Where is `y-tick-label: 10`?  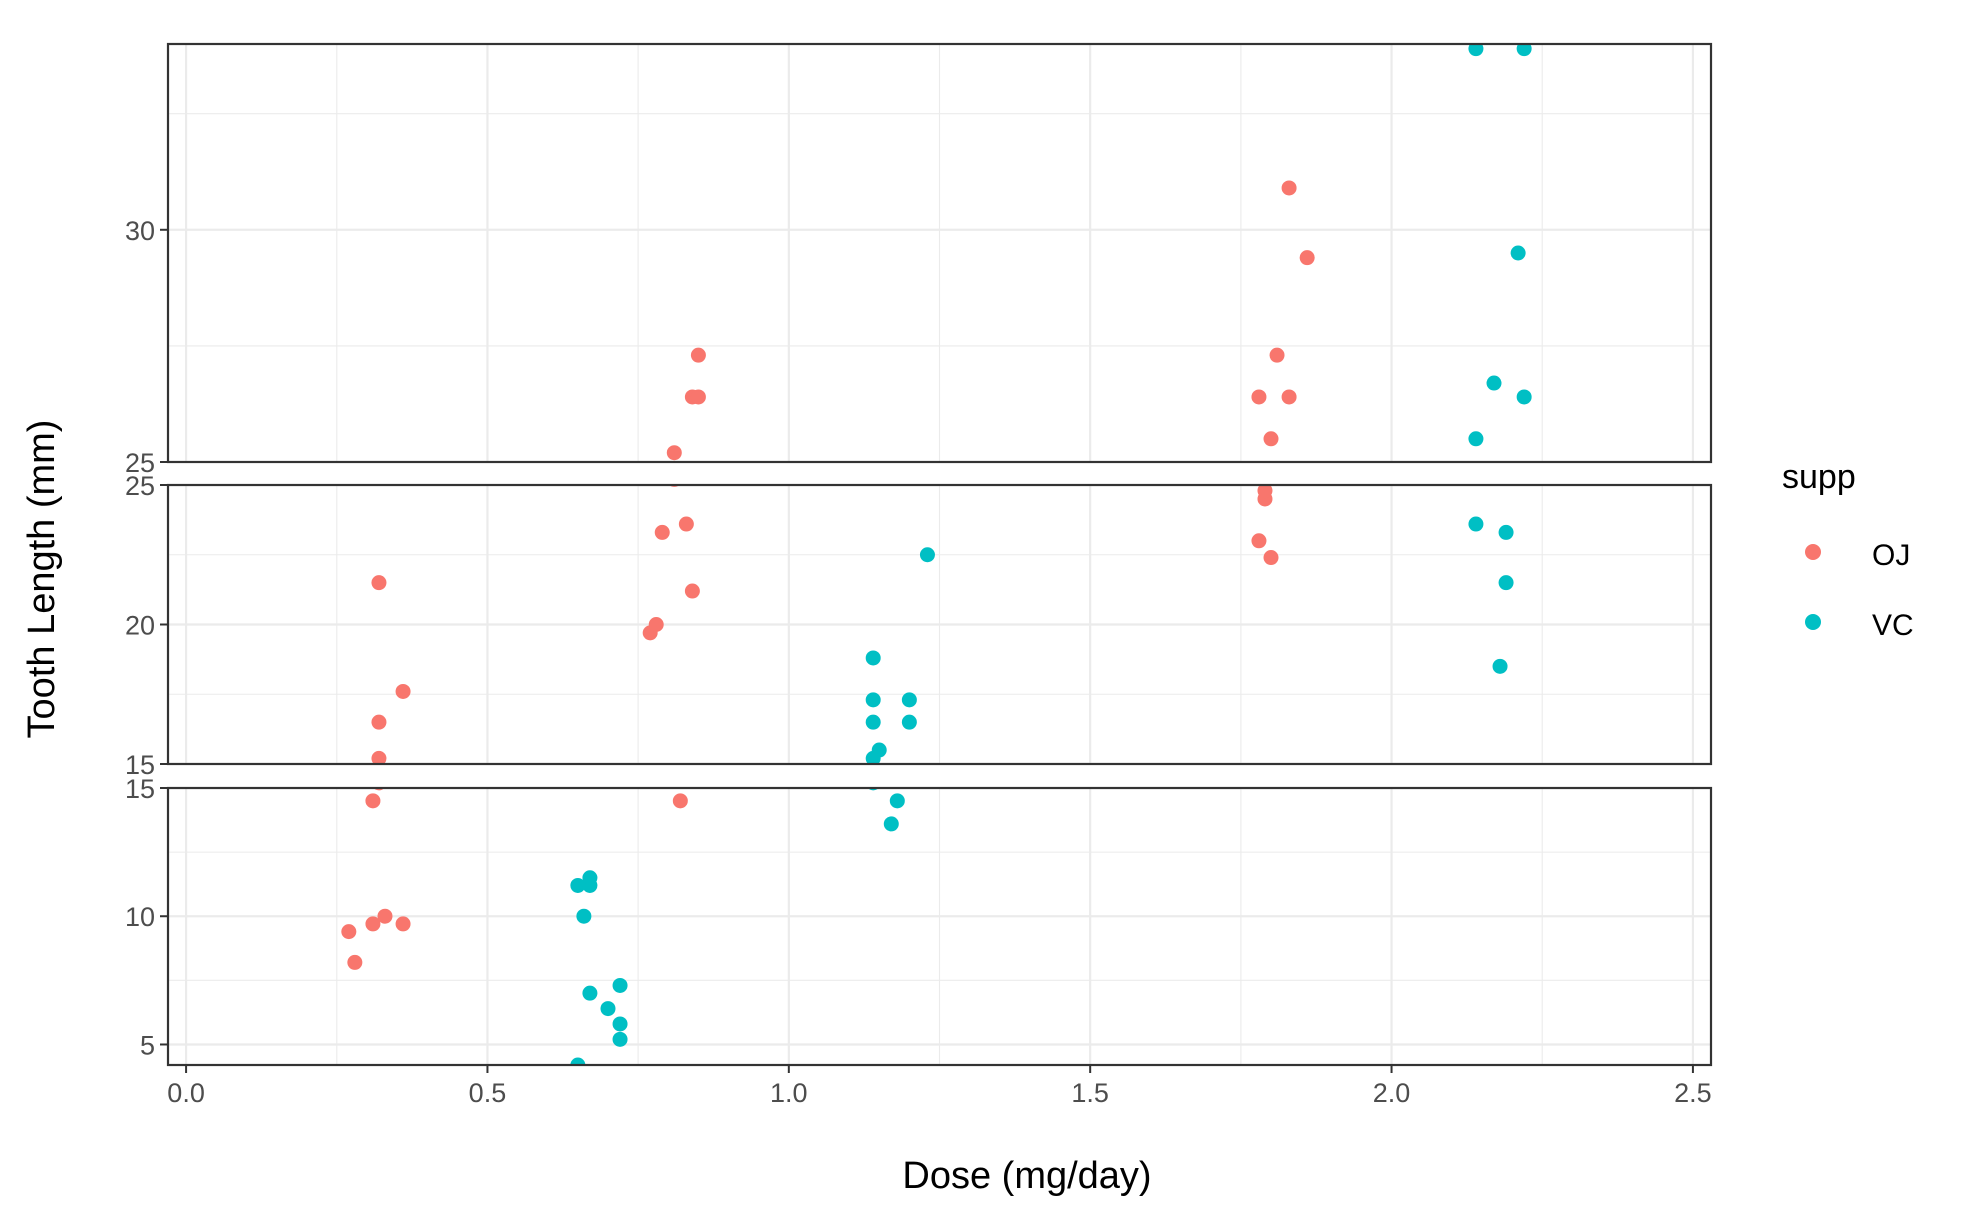 y-tick-label: 10 is located at coordinates (140, 917).